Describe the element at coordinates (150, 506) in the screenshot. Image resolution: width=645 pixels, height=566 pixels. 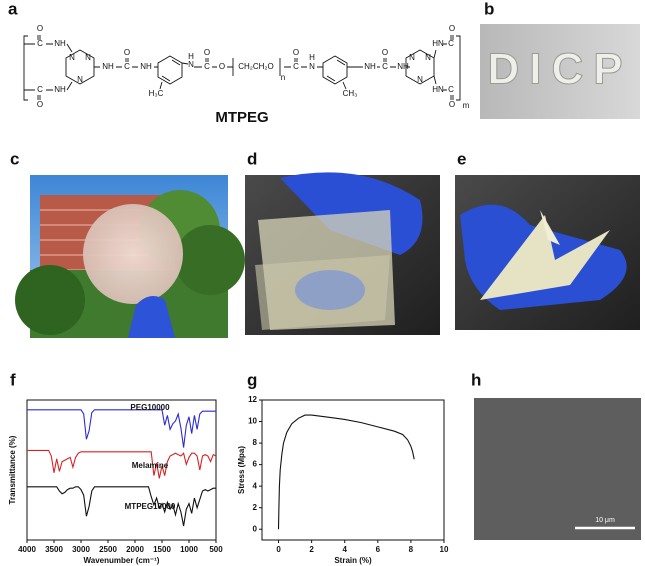
I see `series-label: MTPEG10000` at that location.